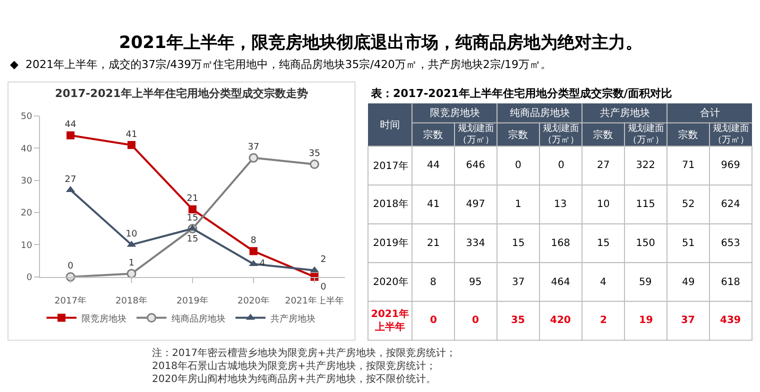 The image size is (760, 392). Describe the element at coordinates (730, 320) in the screenshot. I see `data-label: 439` at that location.